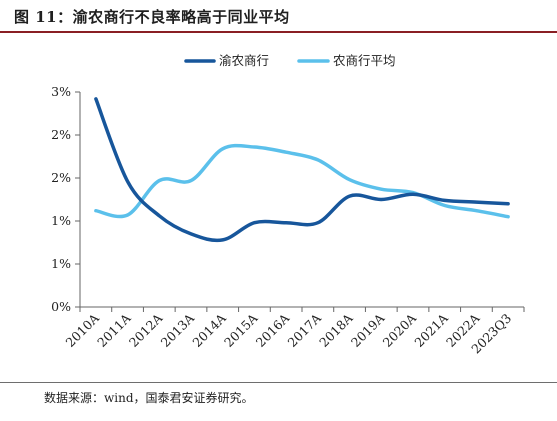 The image size is (557, 421). Describe the element at coordinates (149, 398) in the screenshot. I see `source-note: 数据来源：wind，国泰君安证券研究。` at that location.